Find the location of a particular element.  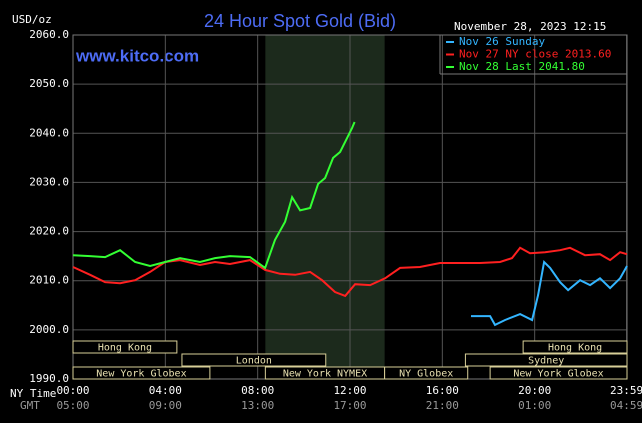

x-tick-label: 12:00 is located at coordinates (349, 390).